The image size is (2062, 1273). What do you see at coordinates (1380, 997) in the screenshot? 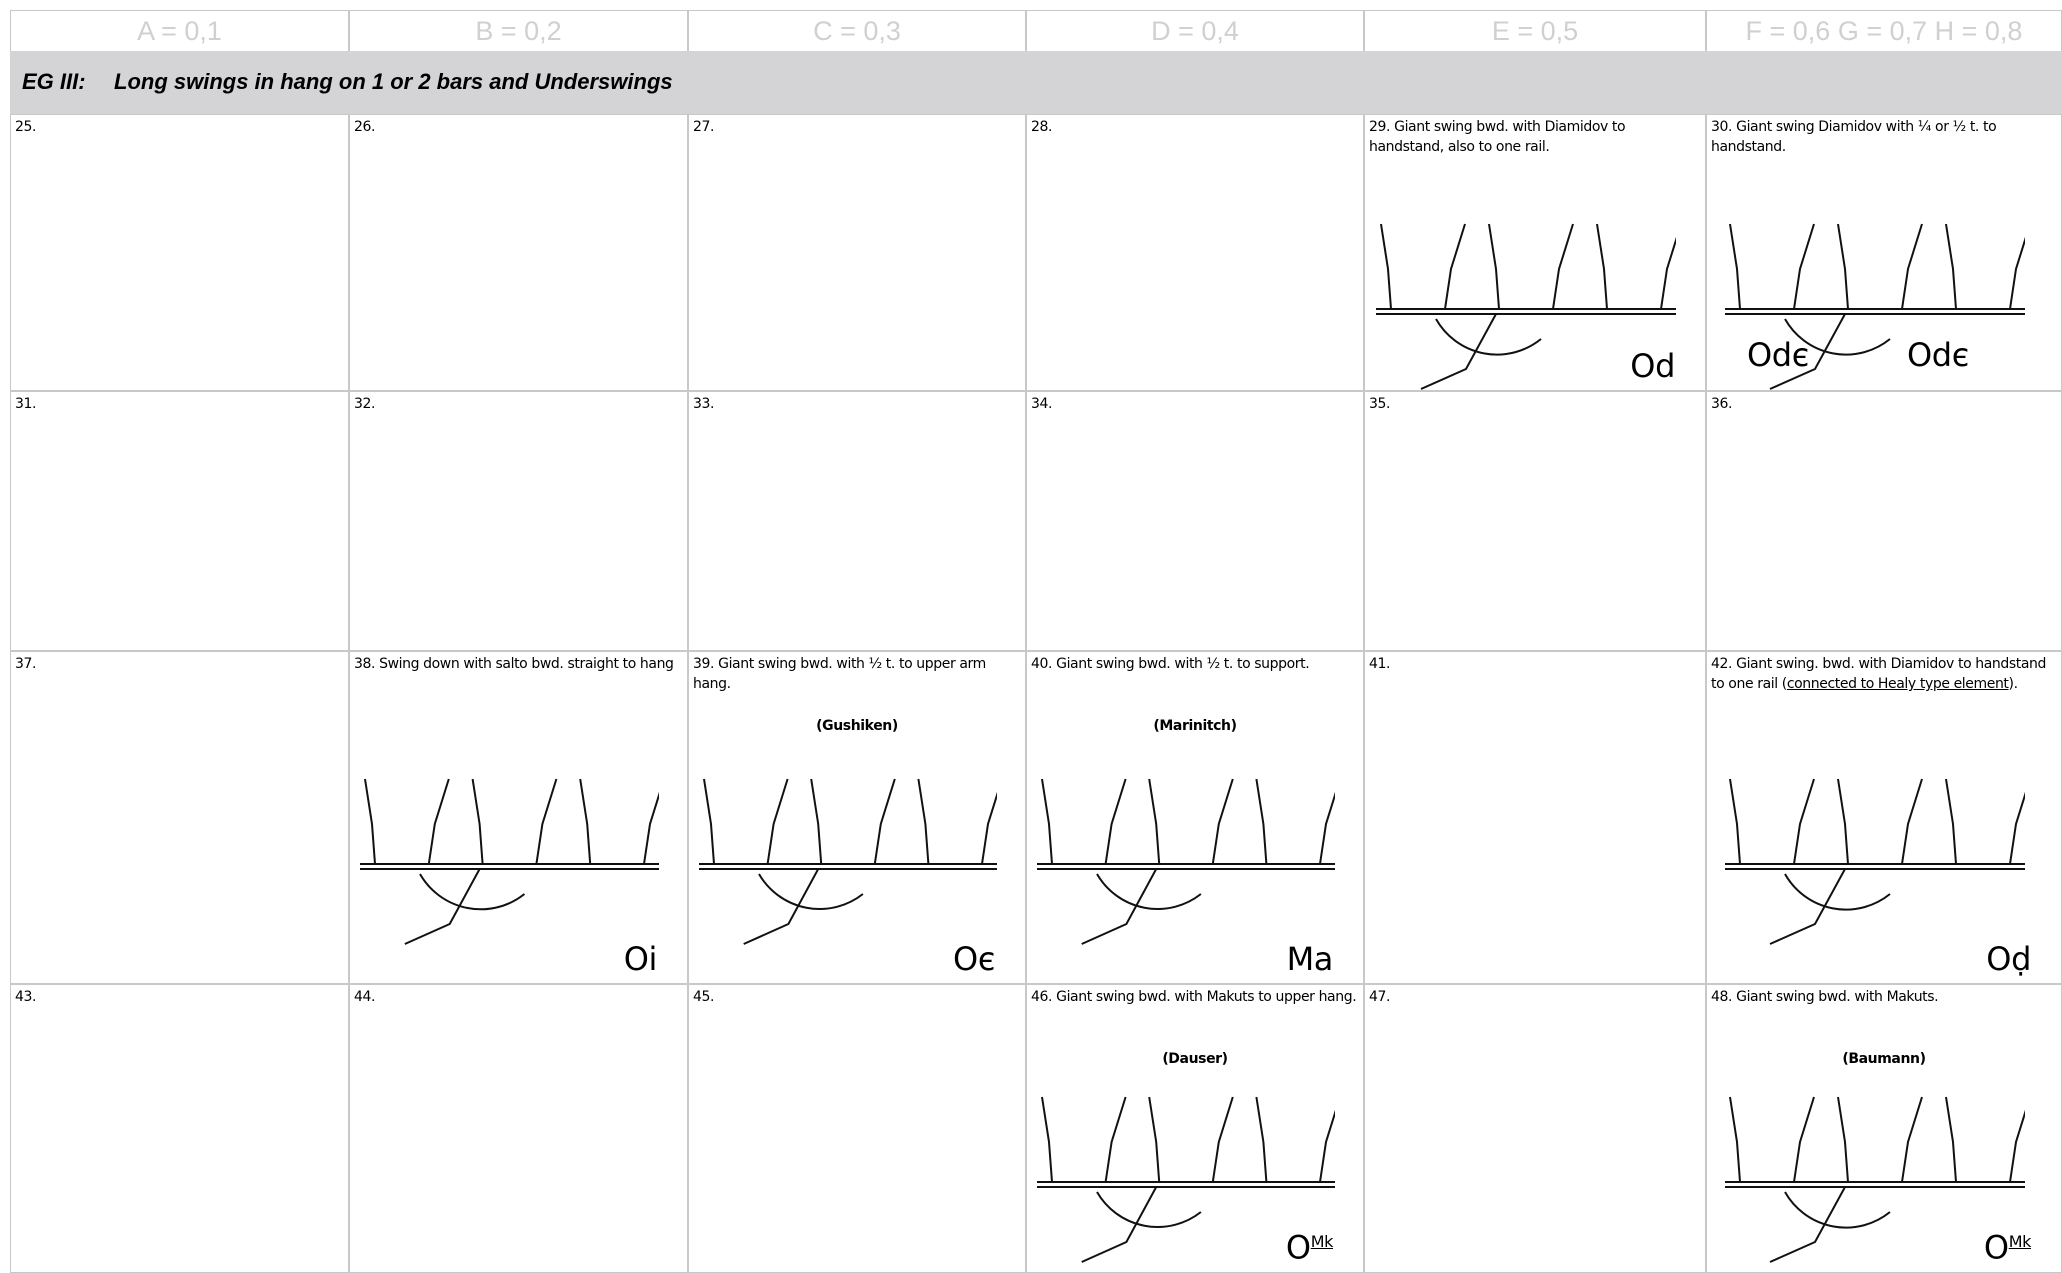
I see `skill-text: 47.` at bounding box center [1380, 997].